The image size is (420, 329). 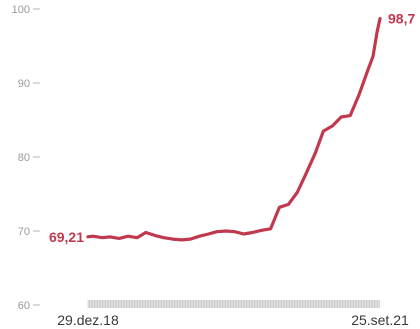 I want to click on y-tick-label: 90, so click(x=24, y=84).